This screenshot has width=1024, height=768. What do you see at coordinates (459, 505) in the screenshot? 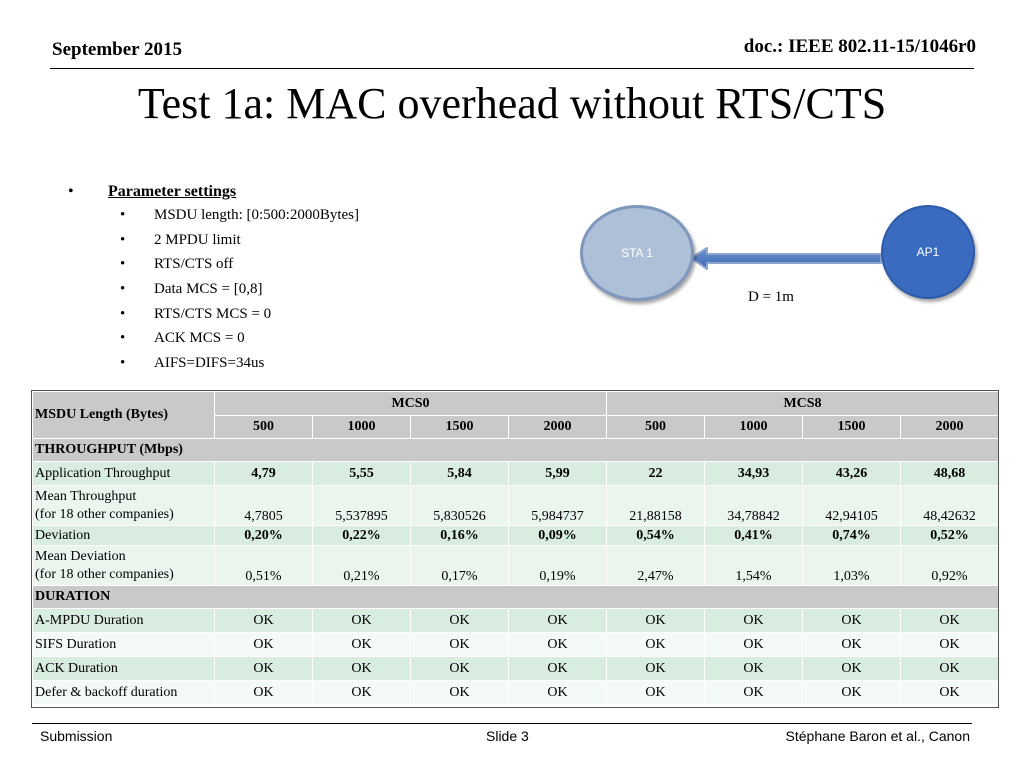
I see `table-cell: 5,830526` at bounding box center [459, 505].